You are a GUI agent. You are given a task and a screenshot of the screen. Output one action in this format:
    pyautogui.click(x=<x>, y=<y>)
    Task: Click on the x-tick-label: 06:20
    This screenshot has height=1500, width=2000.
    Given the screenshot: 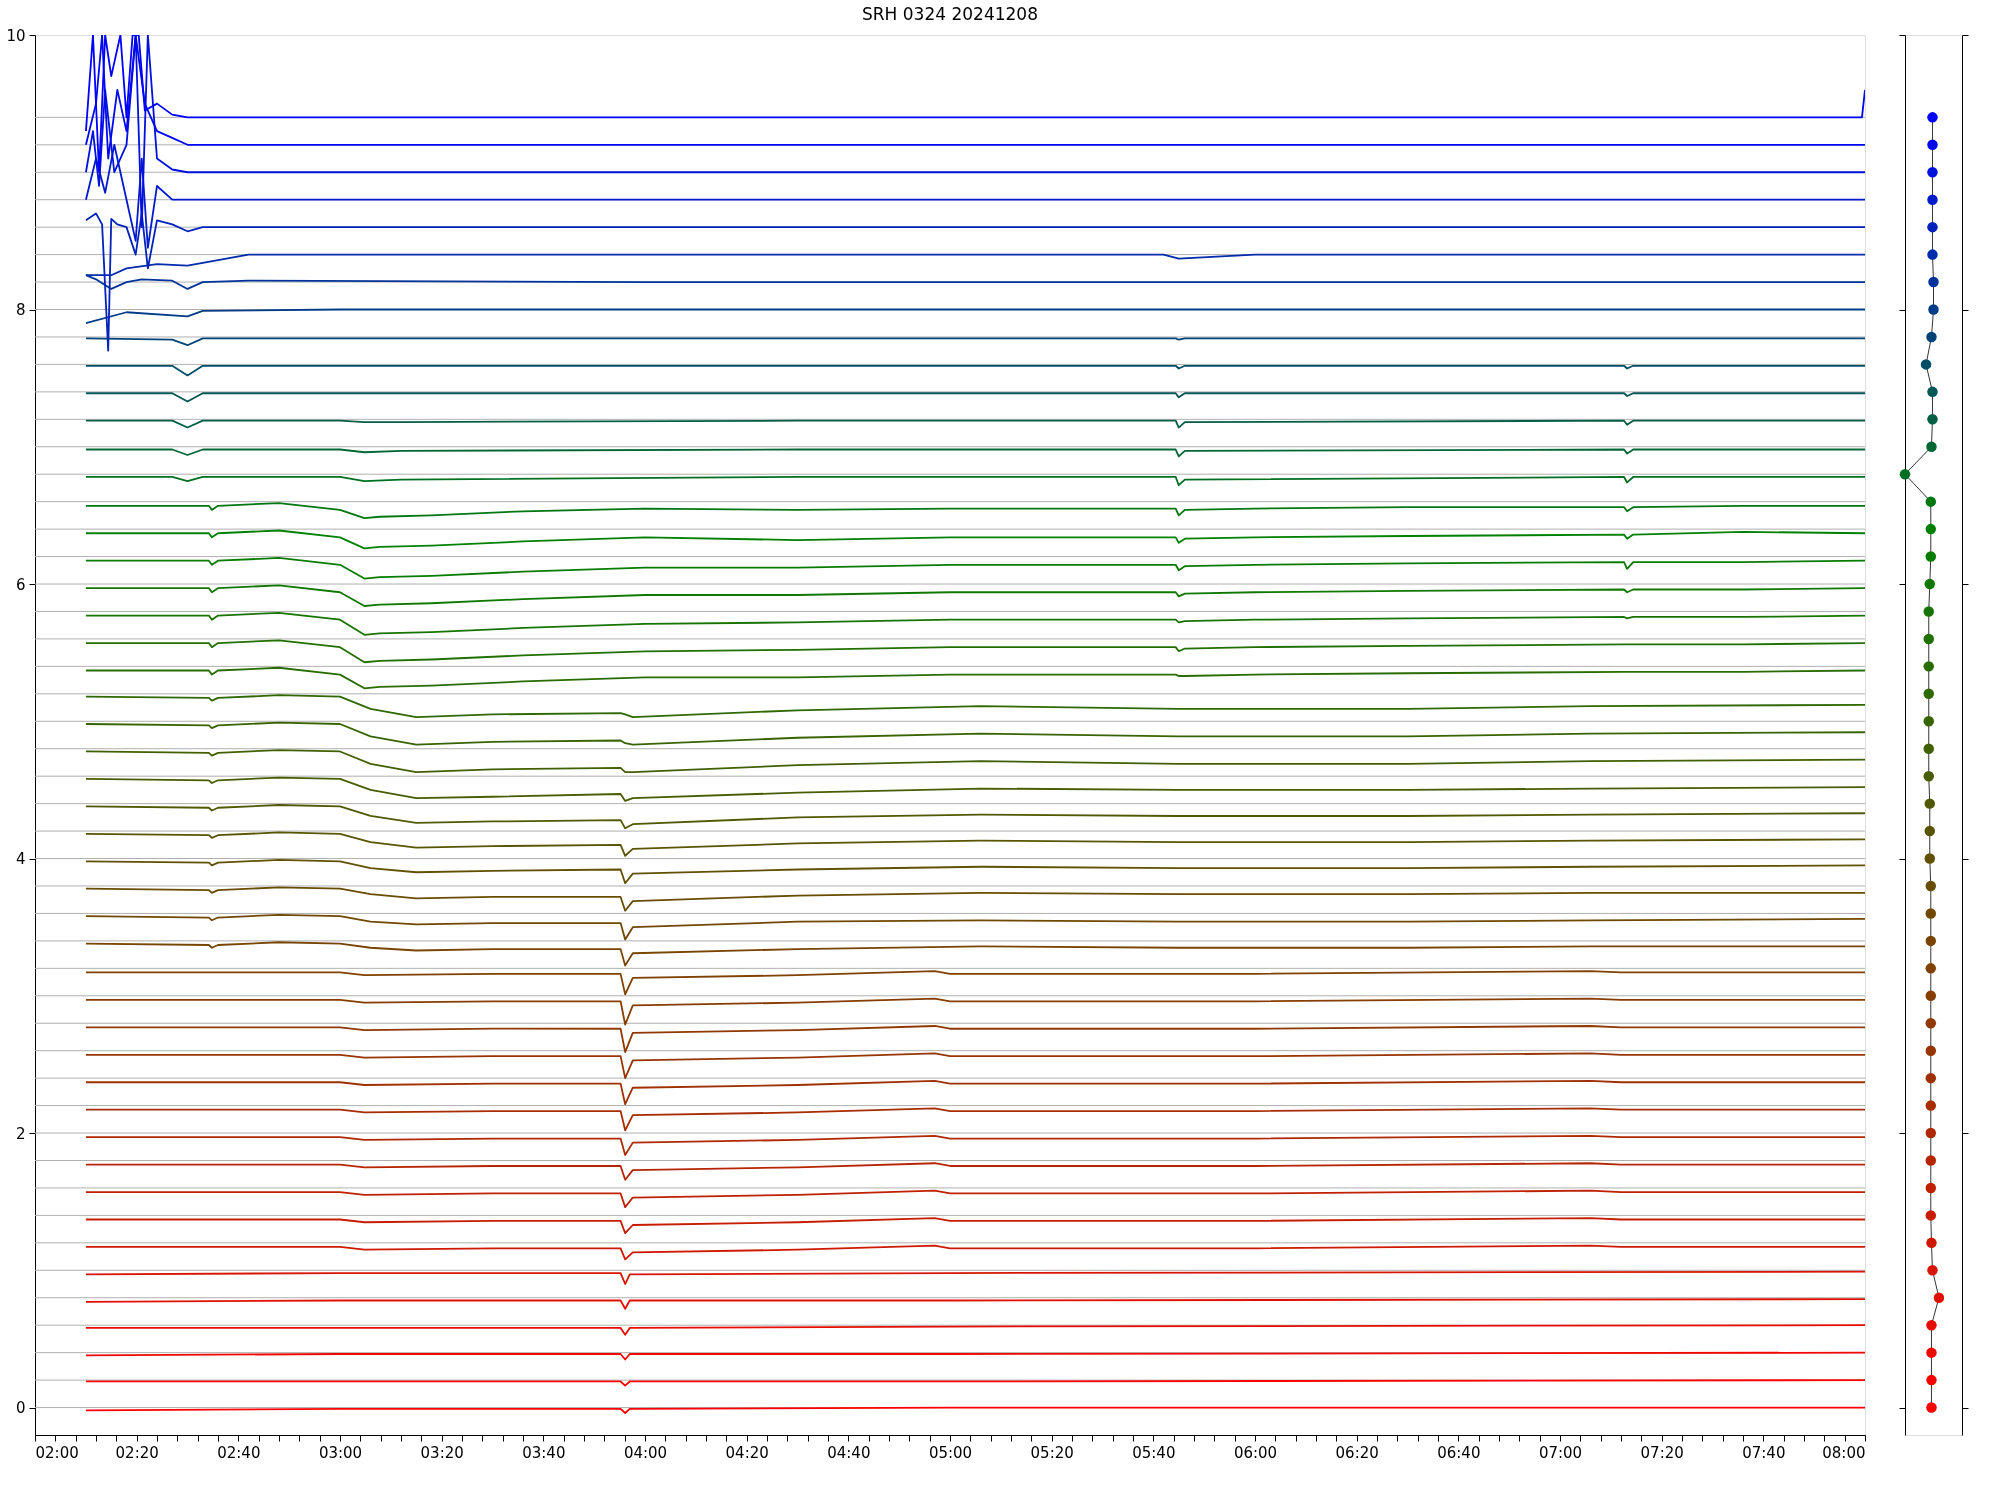 What is the action you would take?
    pyautogui.click(x=1357, y=1452)
    